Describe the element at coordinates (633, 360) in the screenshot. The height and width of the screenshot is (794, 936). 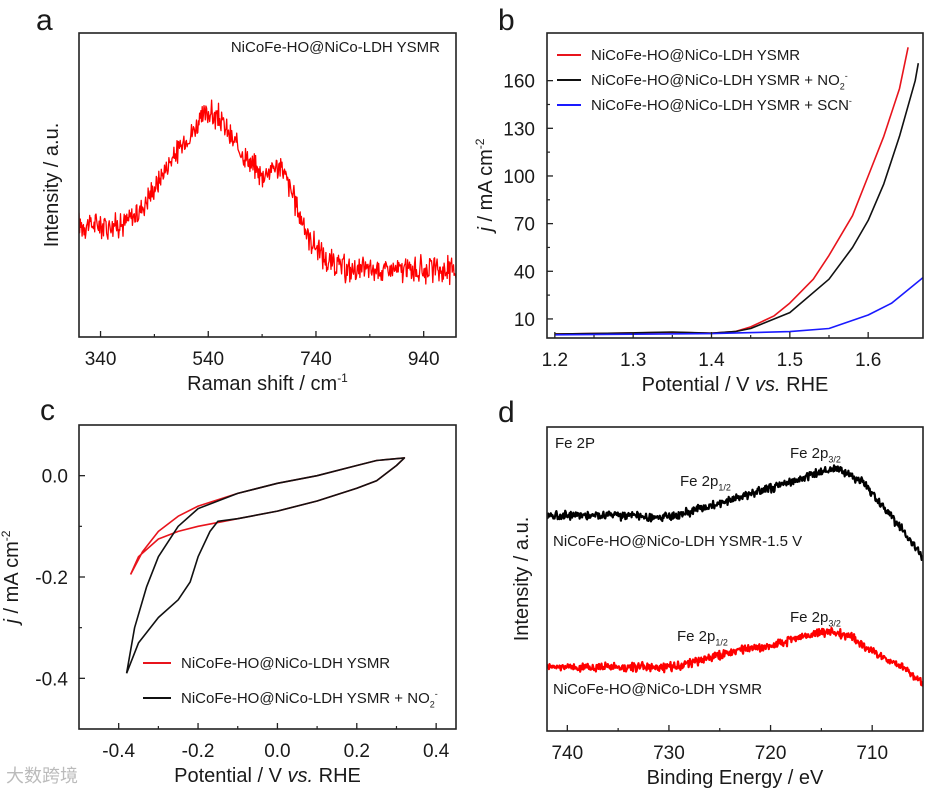
I see `x-tick-label: 1.3` at that location.